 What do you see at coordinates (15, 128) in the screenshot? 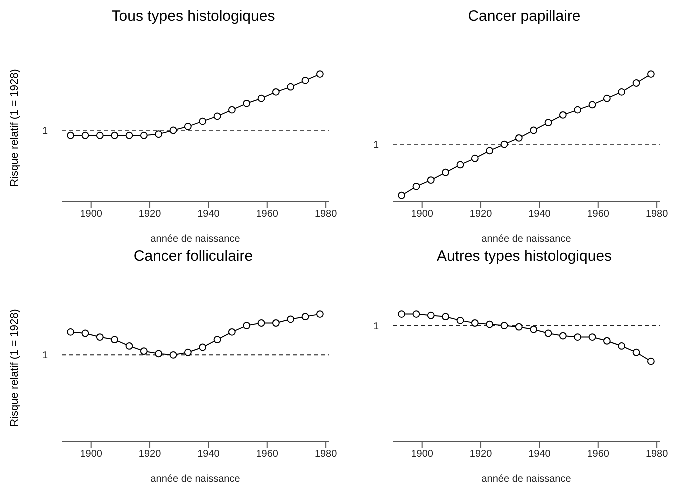
I see `y-axis-title: Risque relatif (1 = 1928)` at bounding box center [15, 128].